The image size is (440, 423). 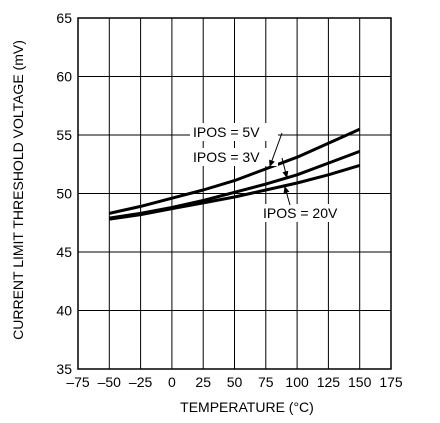 I want to click on series-line-ipos-5v, so click(x=234, y=171).